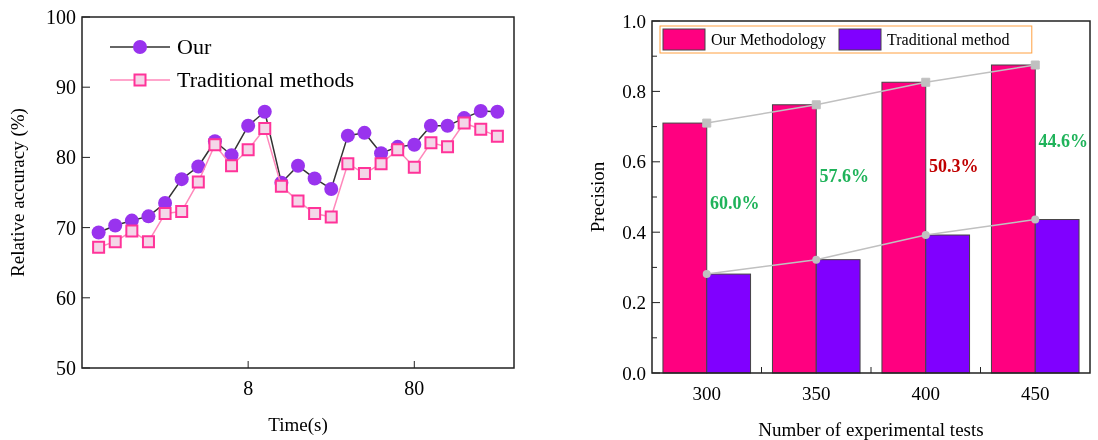 This screenshot has height=440, width=1098. I want to click on y-tick-label: 1.0, so click(634, 21).